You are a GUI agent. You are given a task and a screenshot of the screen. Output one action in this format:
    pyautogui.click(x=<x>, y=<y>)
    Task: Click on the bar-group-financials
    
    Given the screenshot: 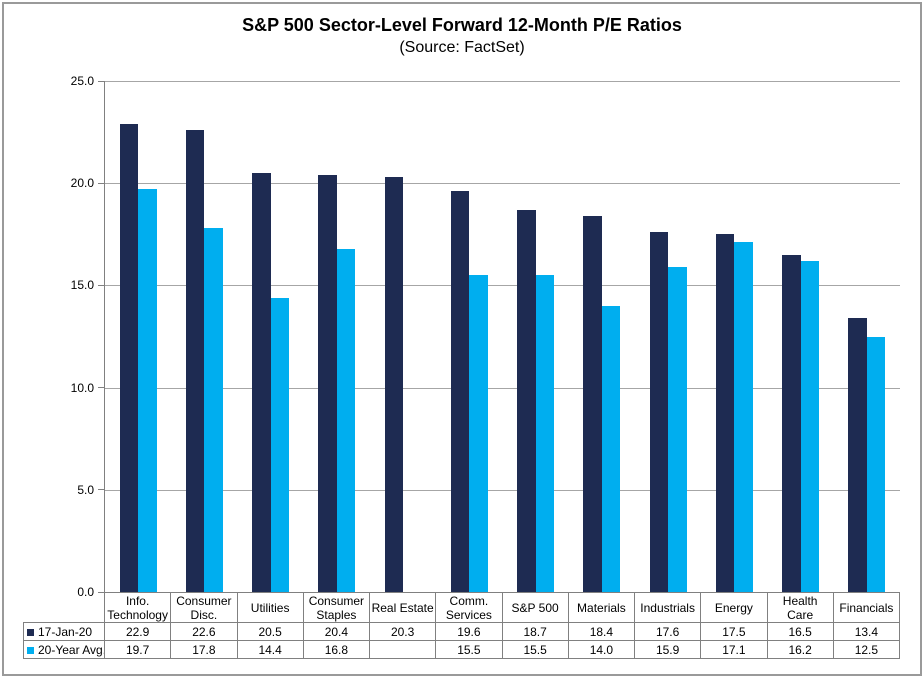 What is the action you would take?
    pyautogui.click(x=867, y=336)
    